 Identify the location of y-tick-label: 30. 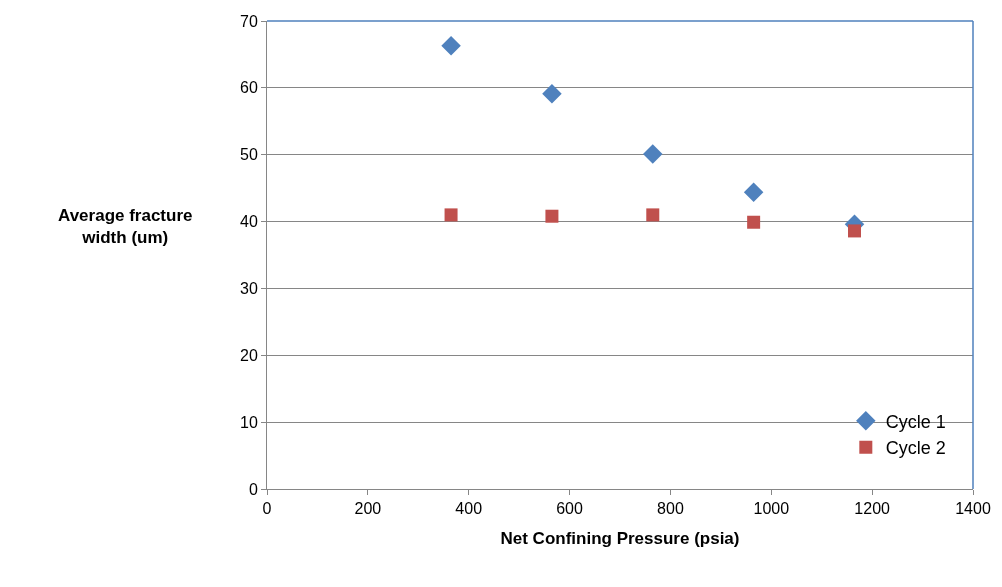
(249, 289).